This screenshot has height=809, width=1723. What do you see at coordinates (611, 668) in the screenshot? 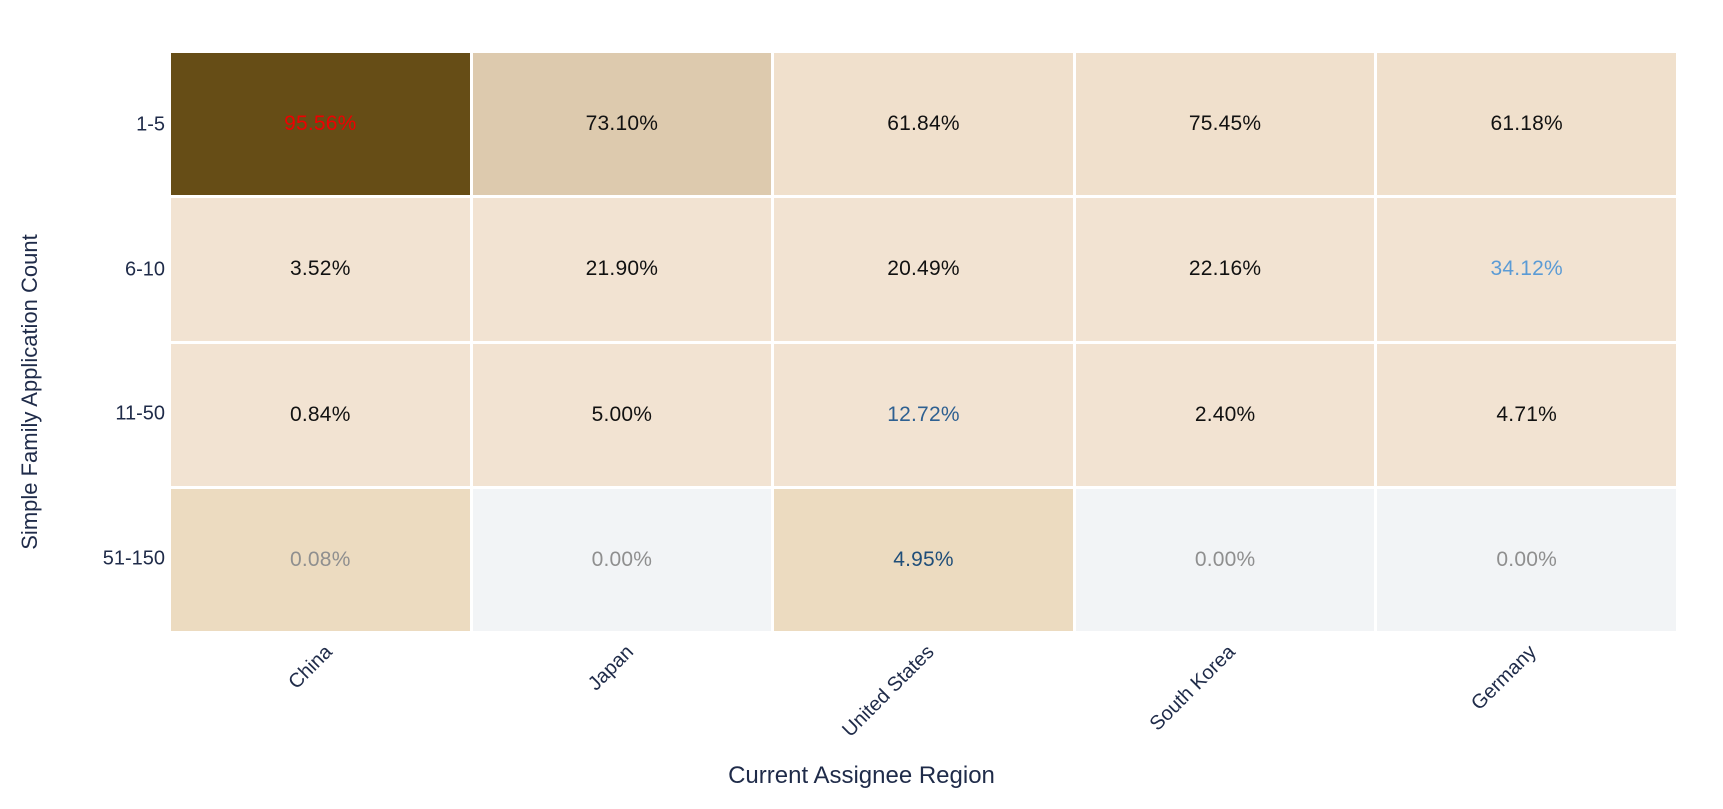
I see `x-tick-japan: Japan` at bounding box center [611, 668].